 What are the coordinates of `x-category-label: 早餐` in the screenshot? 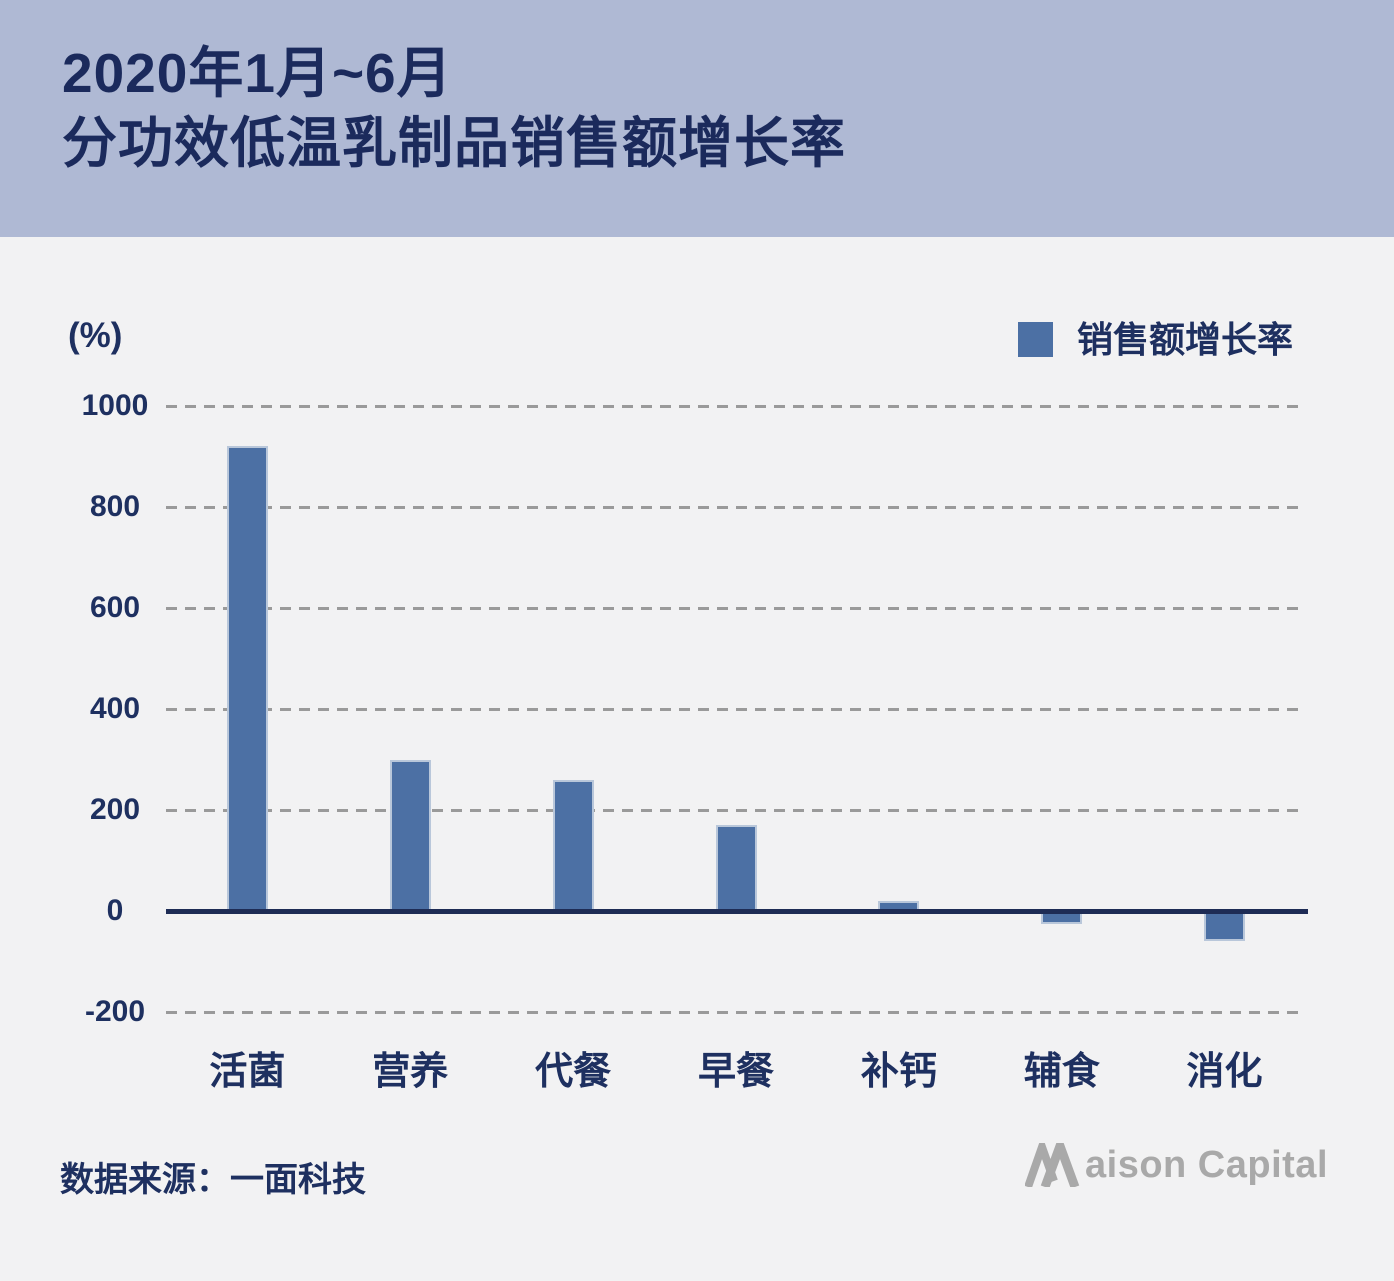 It's located at (735, 1072).